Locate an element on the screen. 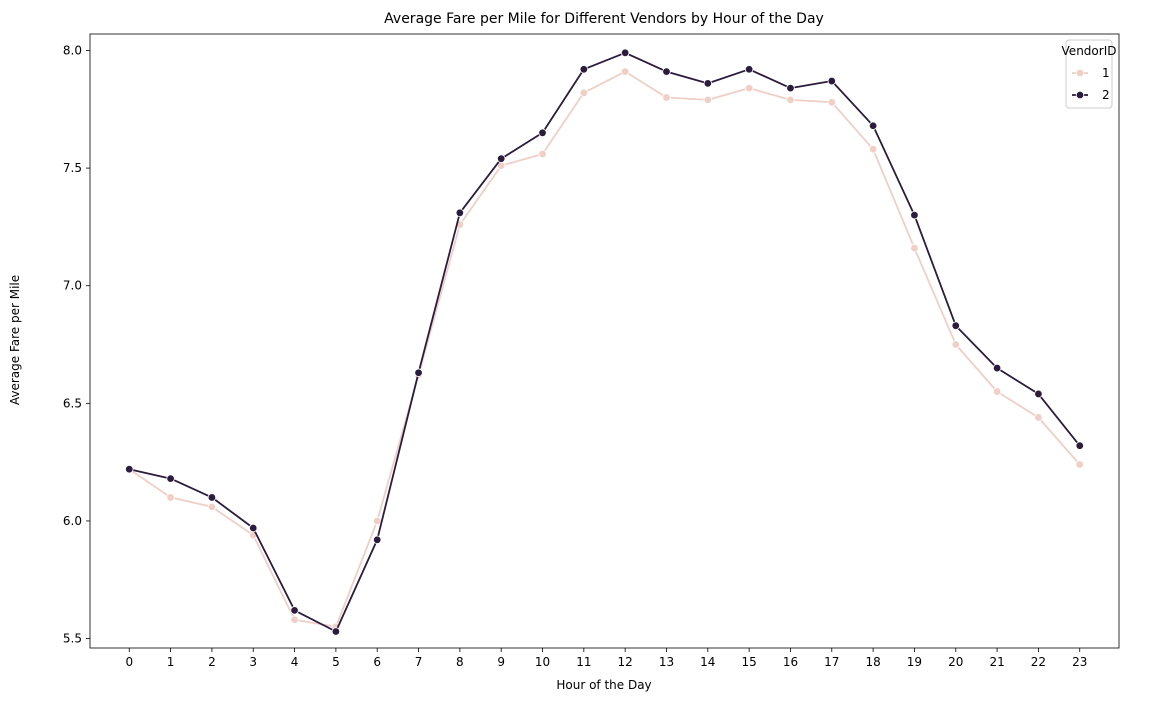  x-tick-label: 7 is located at coordinates (419, 662).